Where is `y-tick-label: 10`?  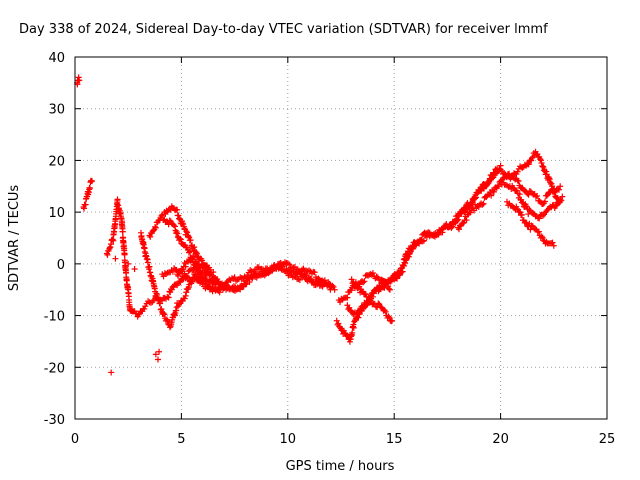 y-tick-label: 10 is located at coordinates (56, 213).